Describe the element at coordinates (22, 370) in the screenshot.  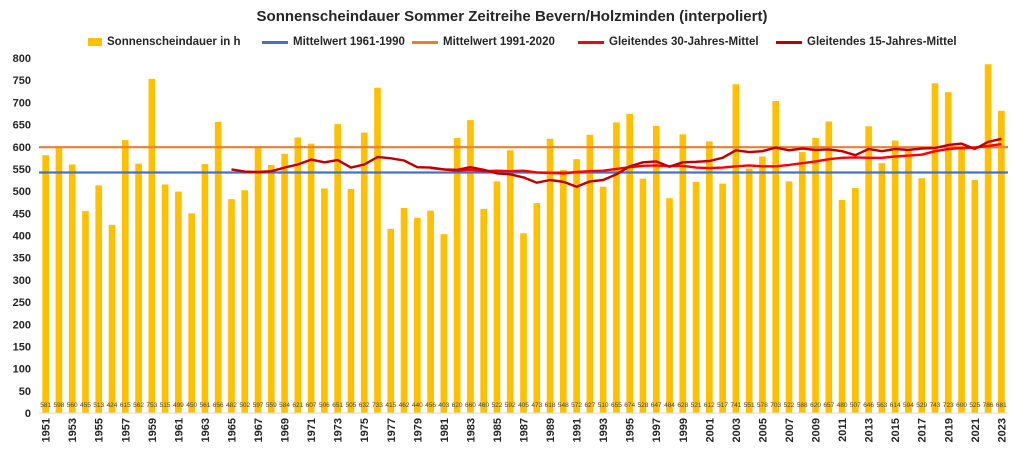
I see `y-tick-label: 100` at that location.